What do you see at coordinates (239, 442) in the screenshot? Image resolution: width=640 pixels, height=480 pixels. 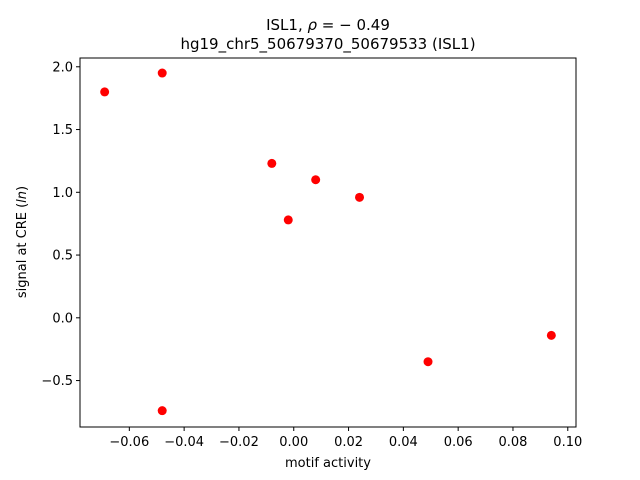 I see `x-tick-label: −0.02` at bounding box center [239, 442].